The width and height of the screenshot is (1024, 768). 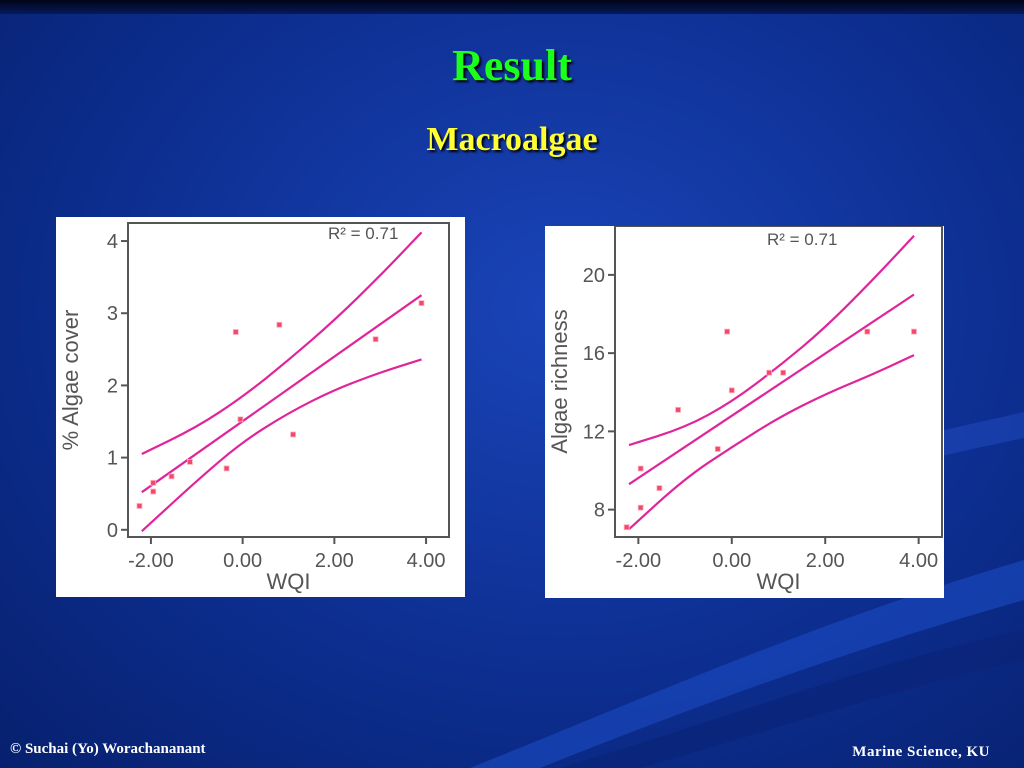 What do you see at coordinates (771, 442) in the screenshot?
I see `richness-lower-confidence-band` at bounding box center [771, 442].